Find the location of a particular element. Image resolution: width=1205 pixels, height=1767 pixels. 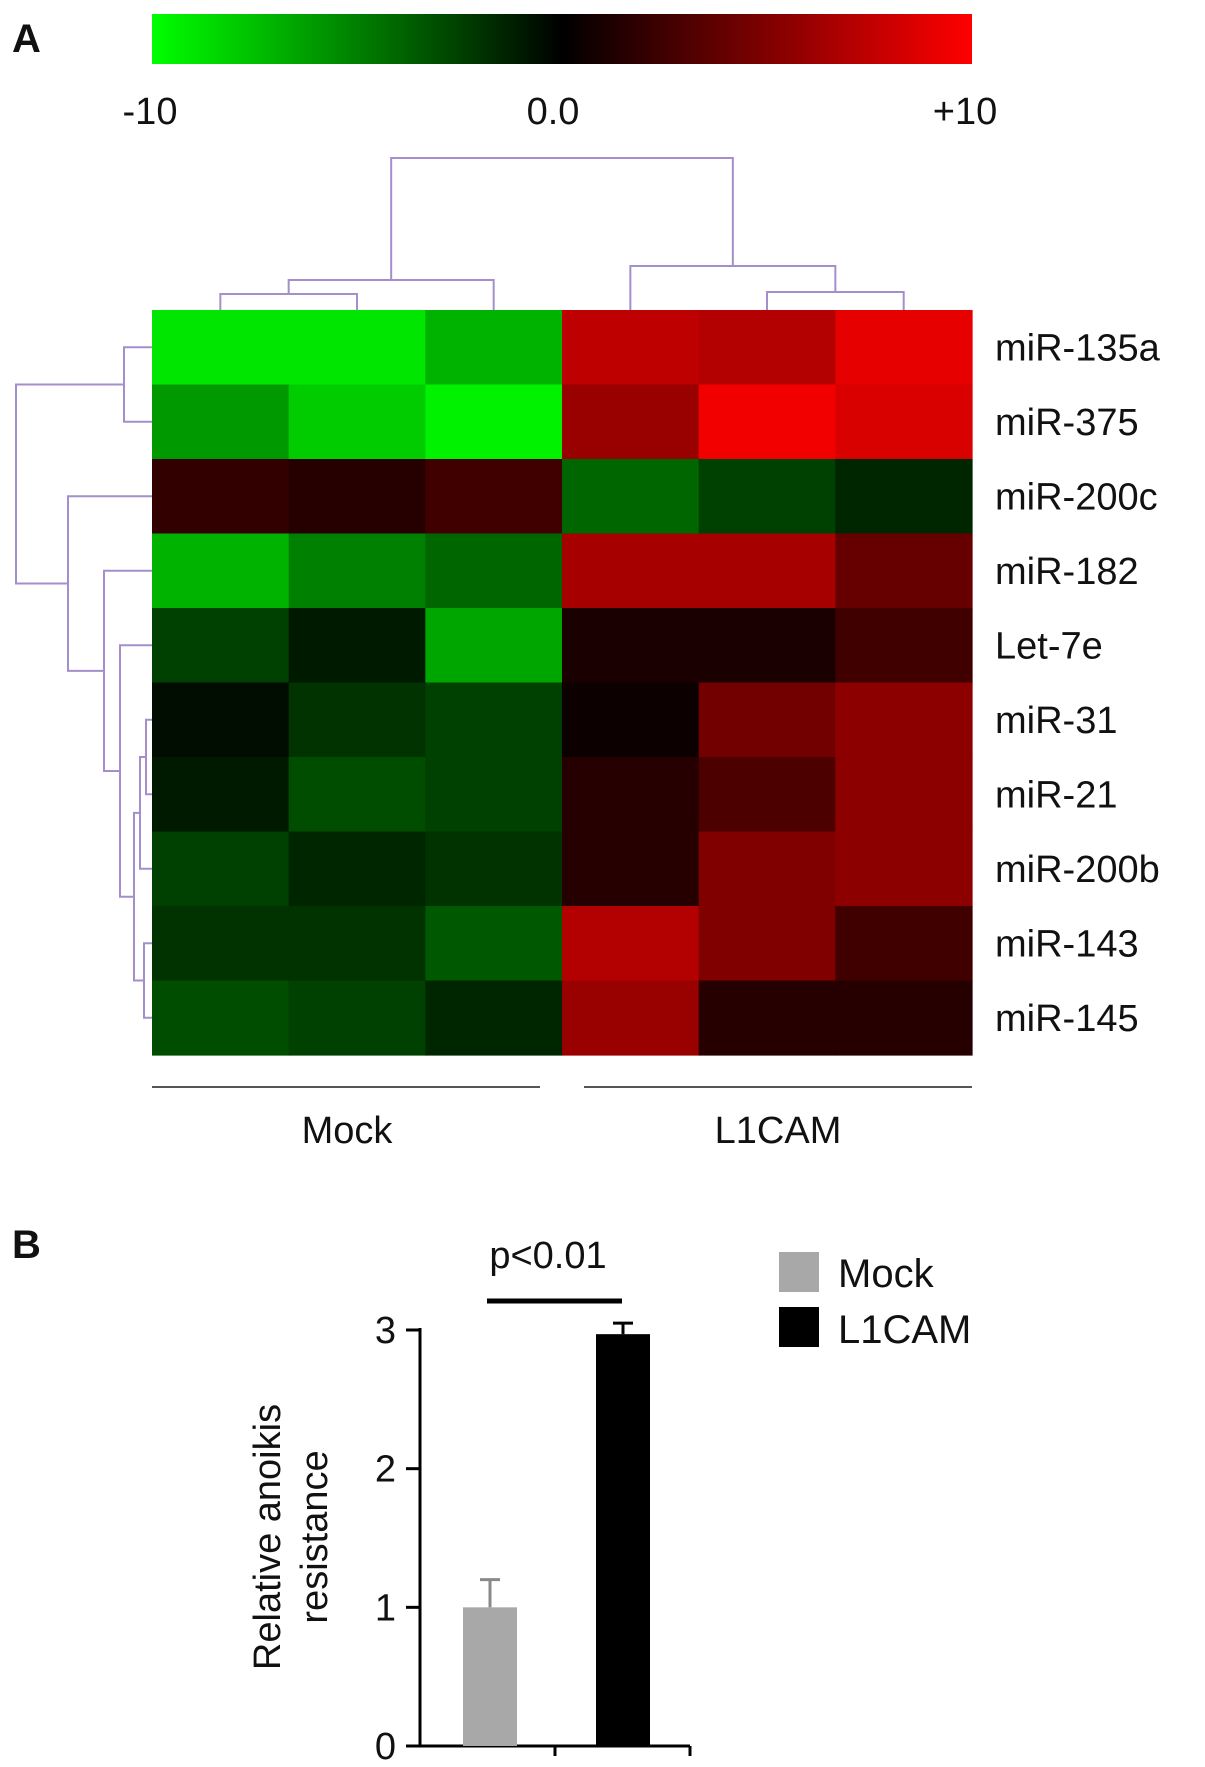

legend-swatch-l1cam is located at coordinates (799, 1327).